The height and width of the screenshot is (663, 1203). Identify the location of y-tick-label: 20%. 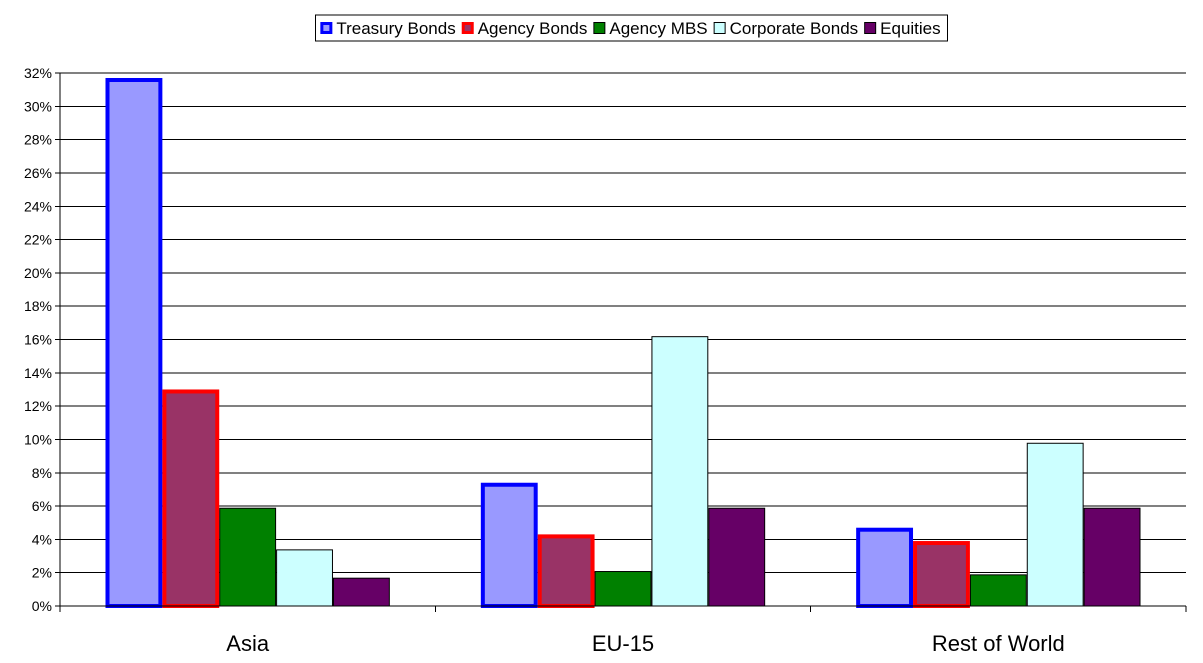
(38, 273).